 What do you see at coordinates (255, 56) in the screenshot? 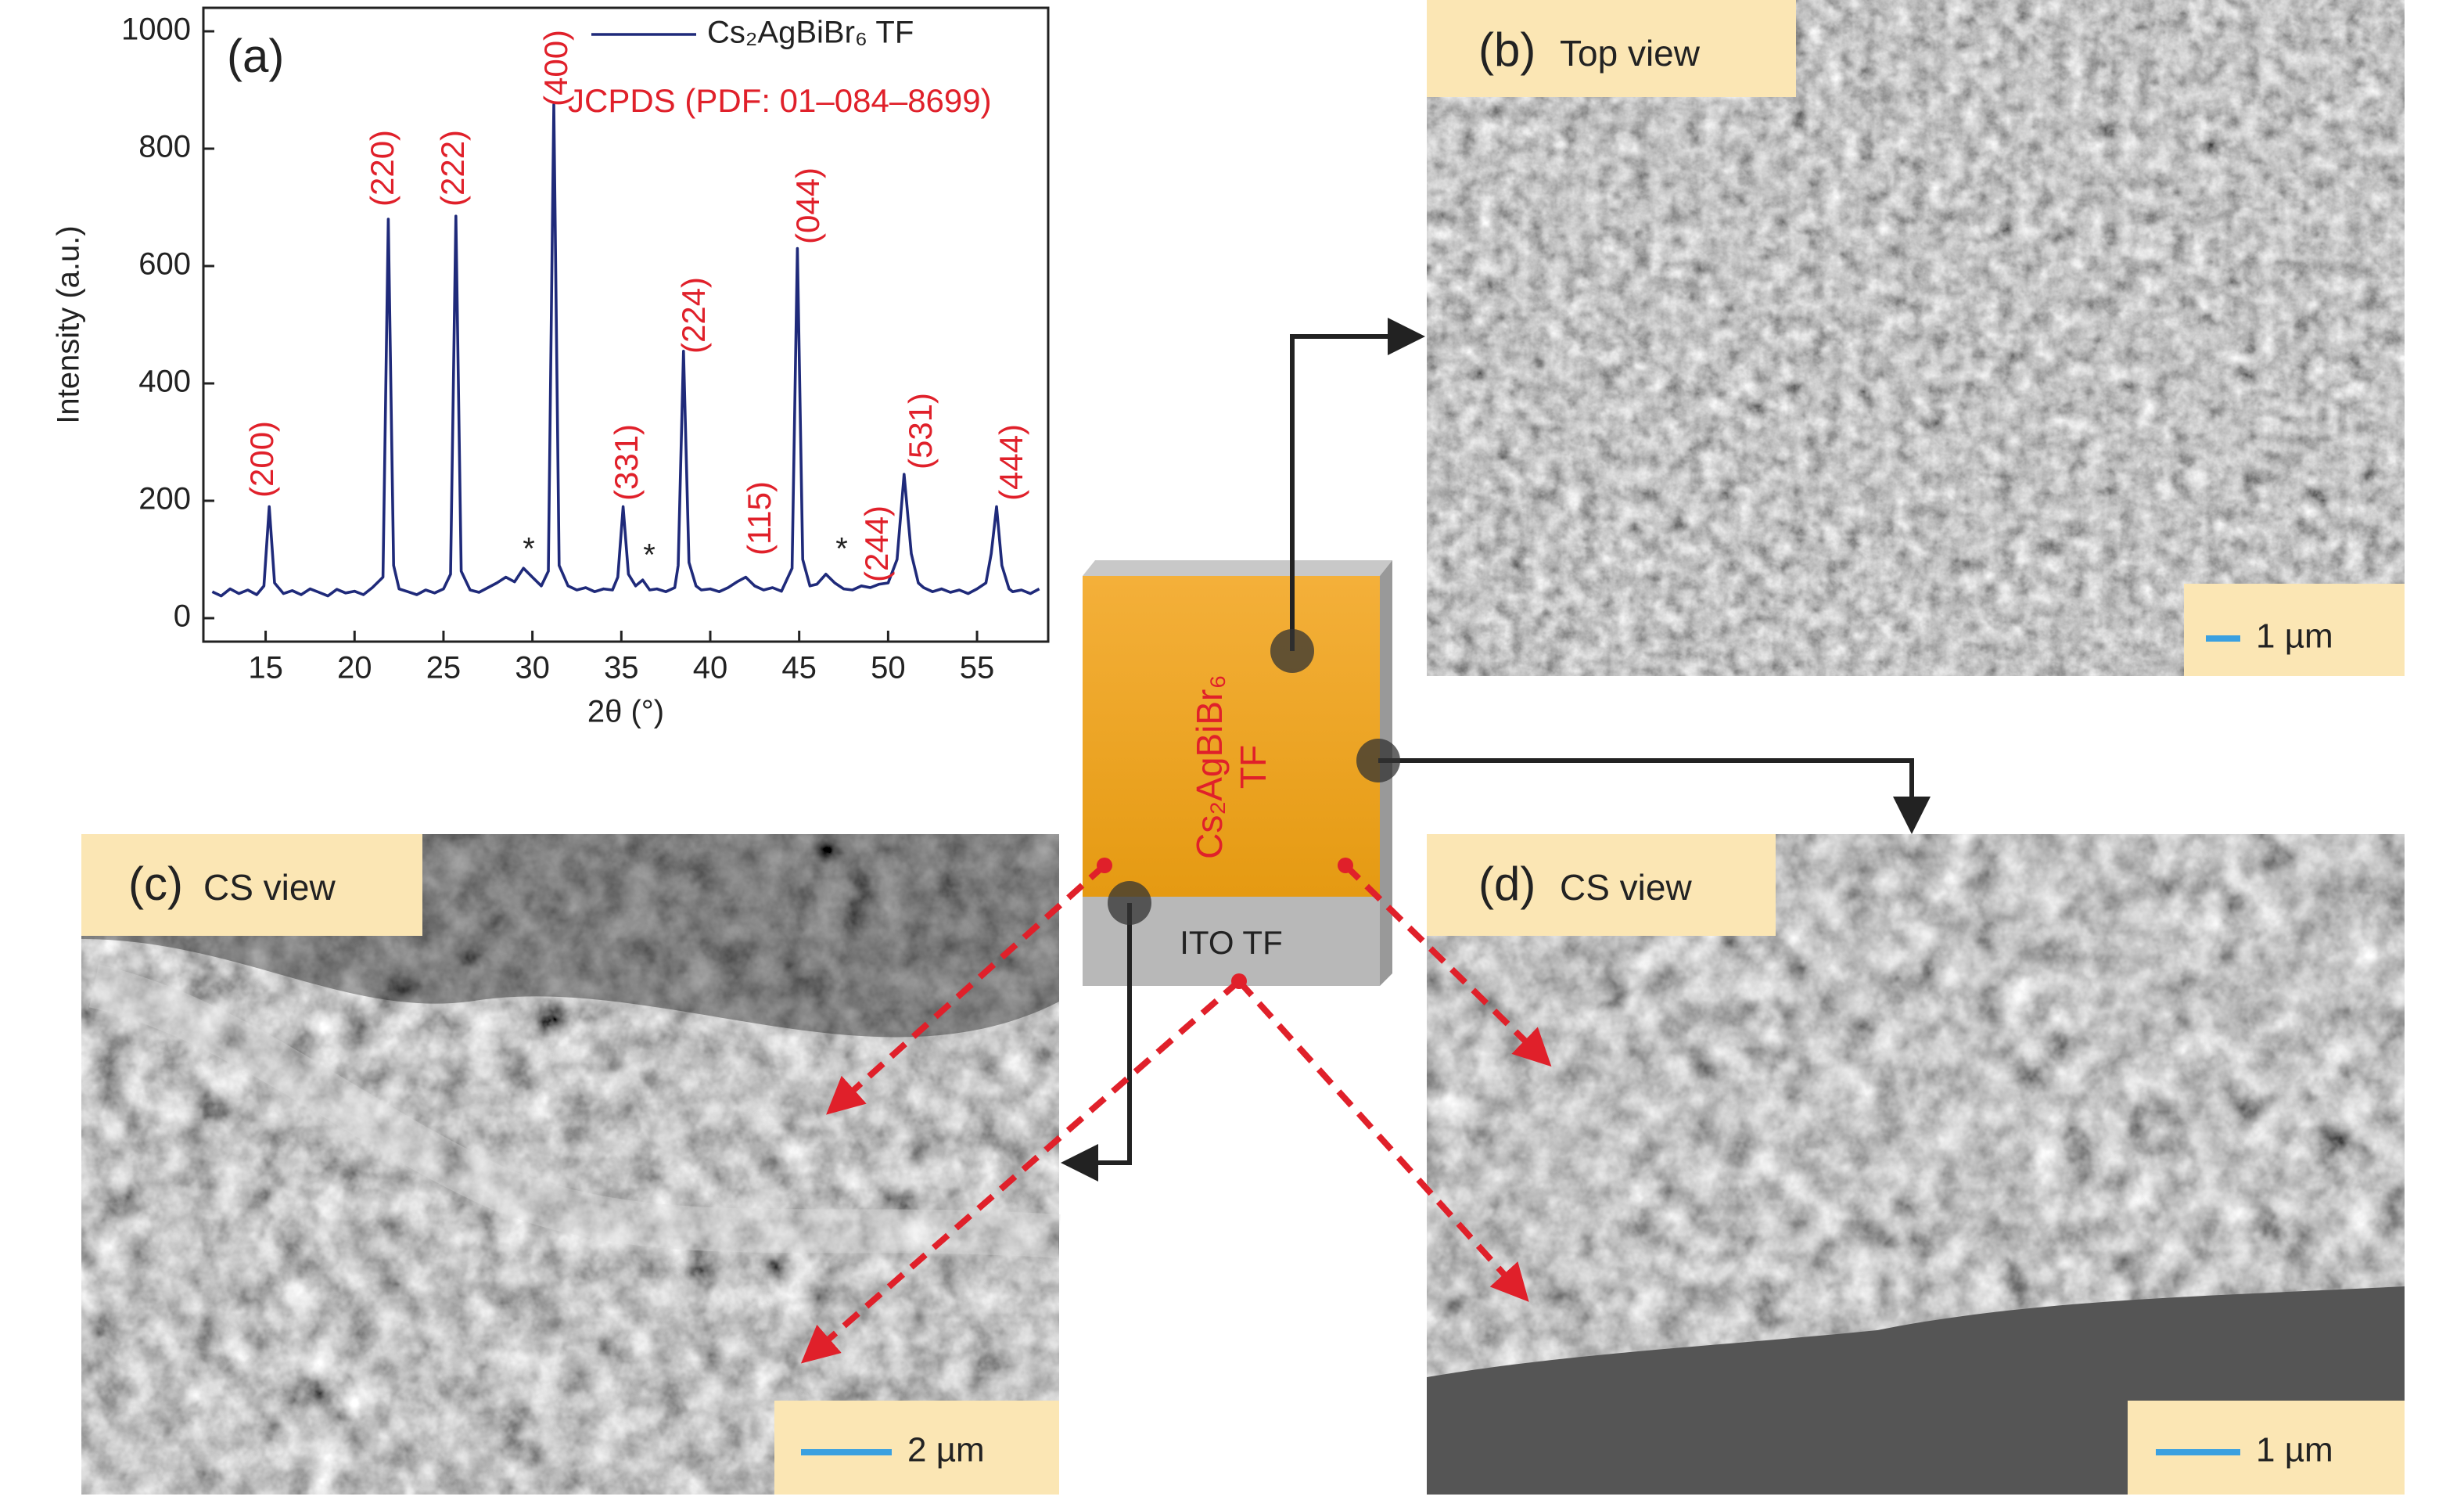
I see `panel-label: (a)` at bounding box center [255, 56].